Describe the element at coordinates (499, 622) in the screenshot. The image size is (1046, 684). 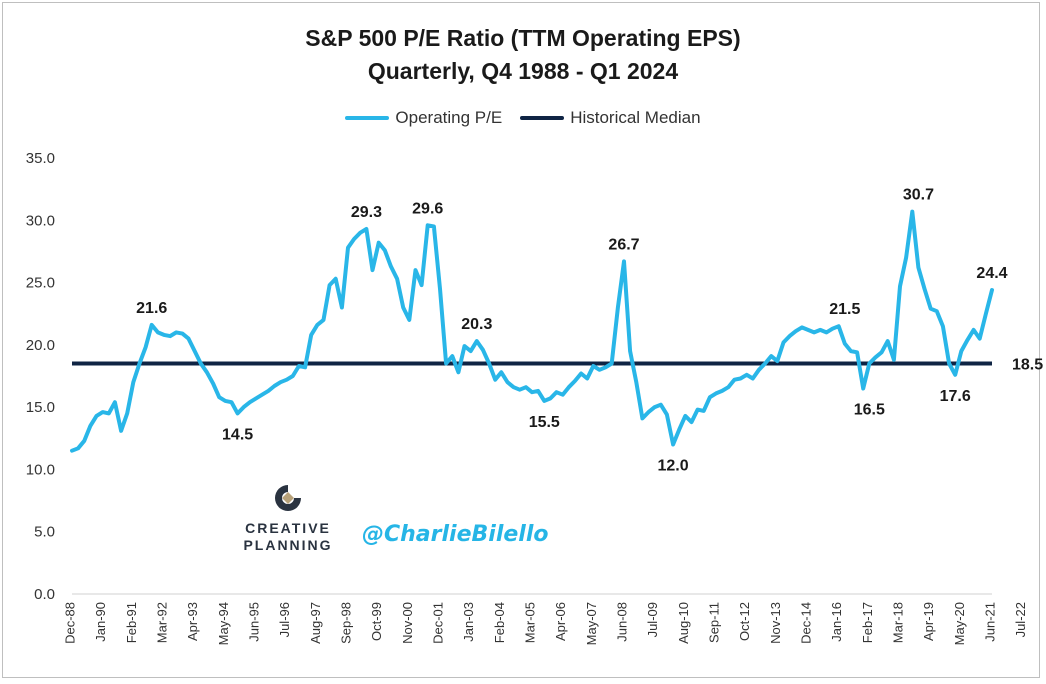
I see `x-tick-label: Feb-04` at that location.